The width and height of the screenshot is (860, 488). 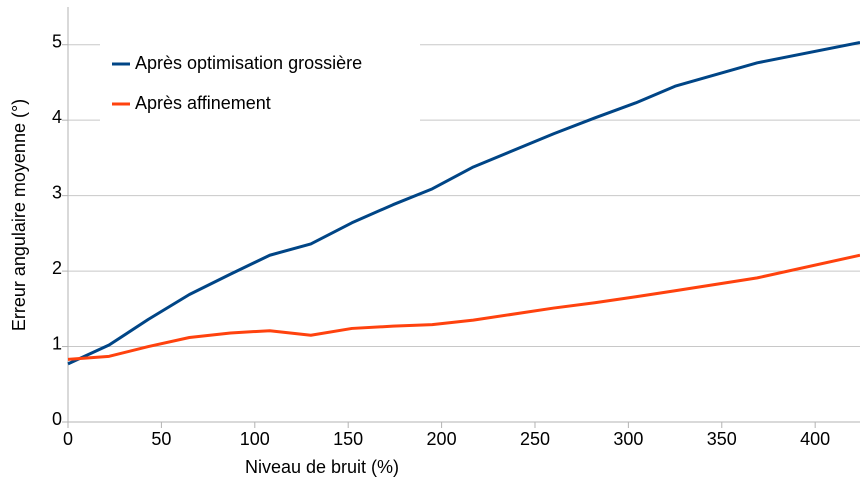 What do you see at coordinates (255, 439) in the screenshot?
I see `x-tick-label: 100` at bounding box center [255, 439].